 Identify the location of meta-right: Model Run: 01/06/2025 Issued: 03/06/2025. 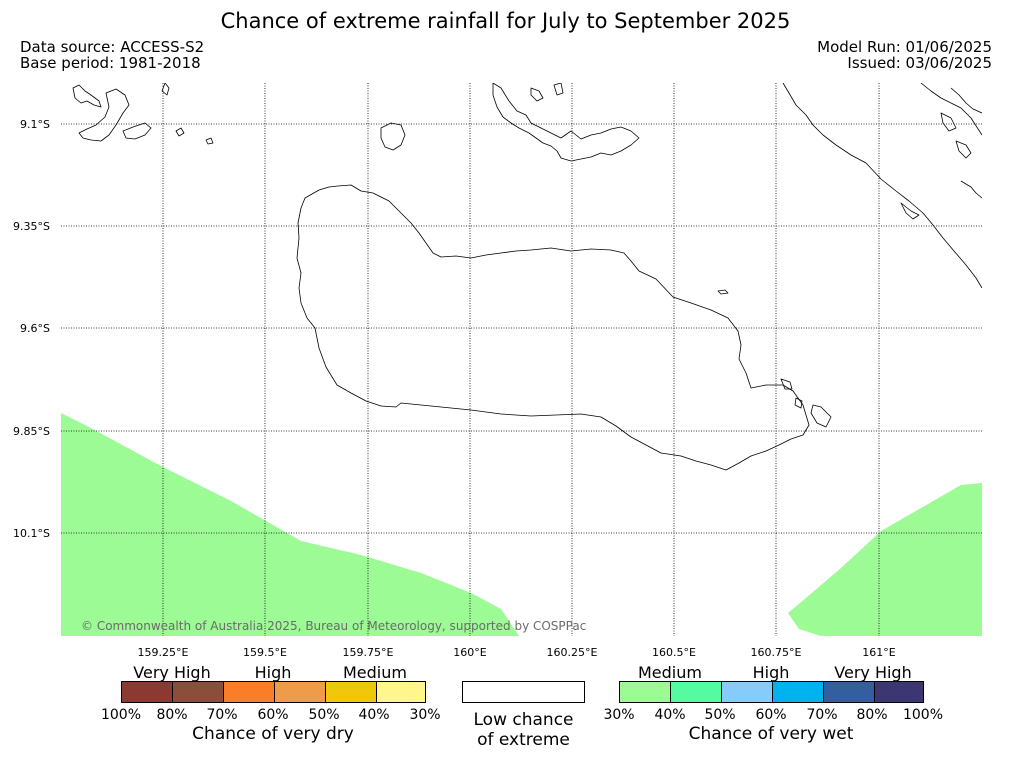
(904, 55).